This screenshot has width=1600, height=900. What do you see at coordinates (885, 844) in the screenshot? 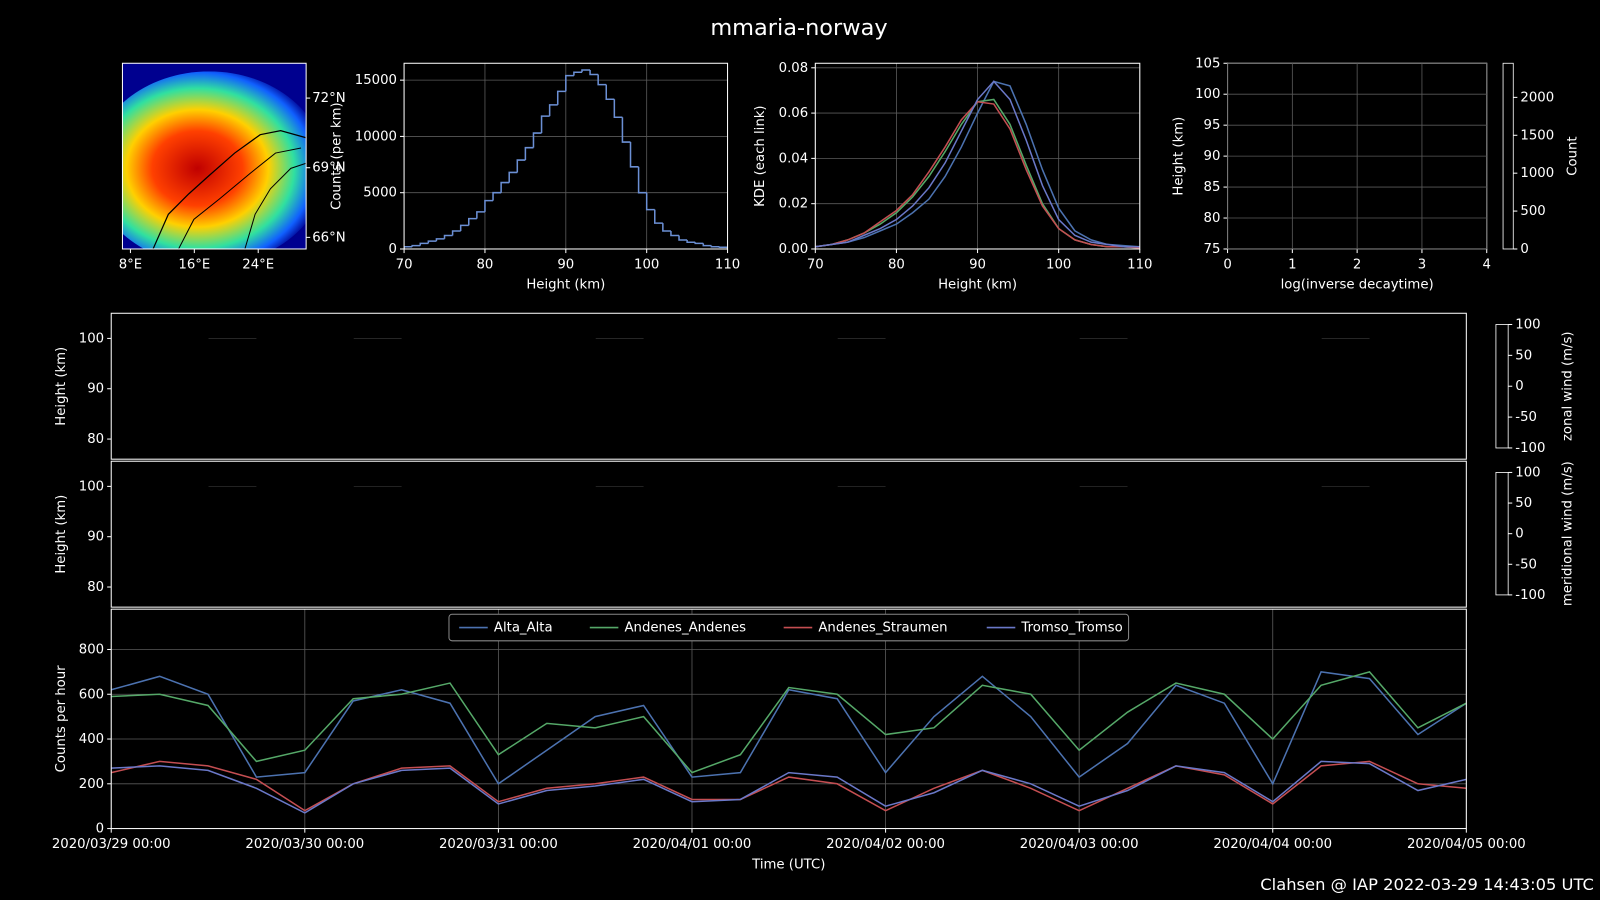
I see `x-tick-label: 2020/04/02 00:00` at bounding box center [885, 844].